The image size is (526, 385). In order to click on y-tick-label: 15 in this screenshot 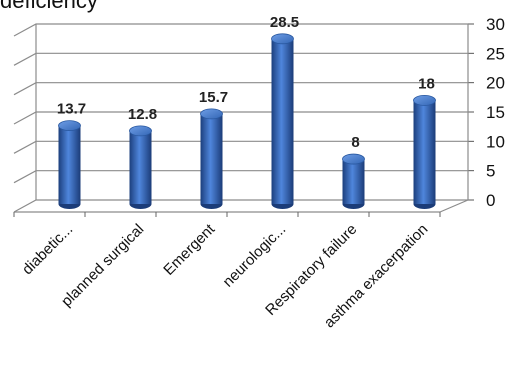, I will do `click(495, 112)`.